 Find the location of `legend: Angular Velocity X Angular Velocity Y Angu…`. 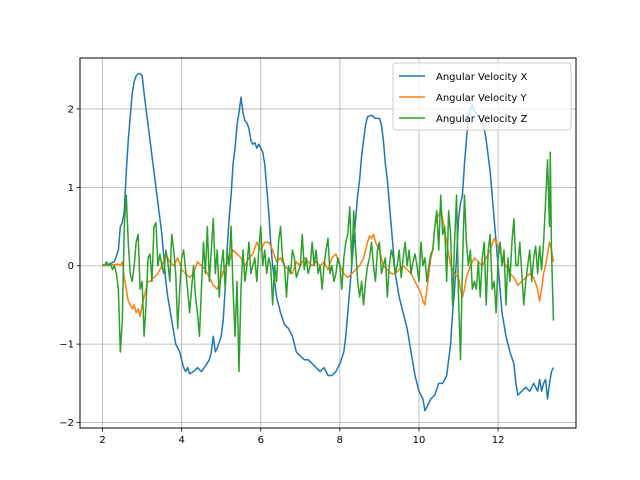

legend: Angular Velocity X Angular Velocity Y Angu… is located at coordinates (482, 96).